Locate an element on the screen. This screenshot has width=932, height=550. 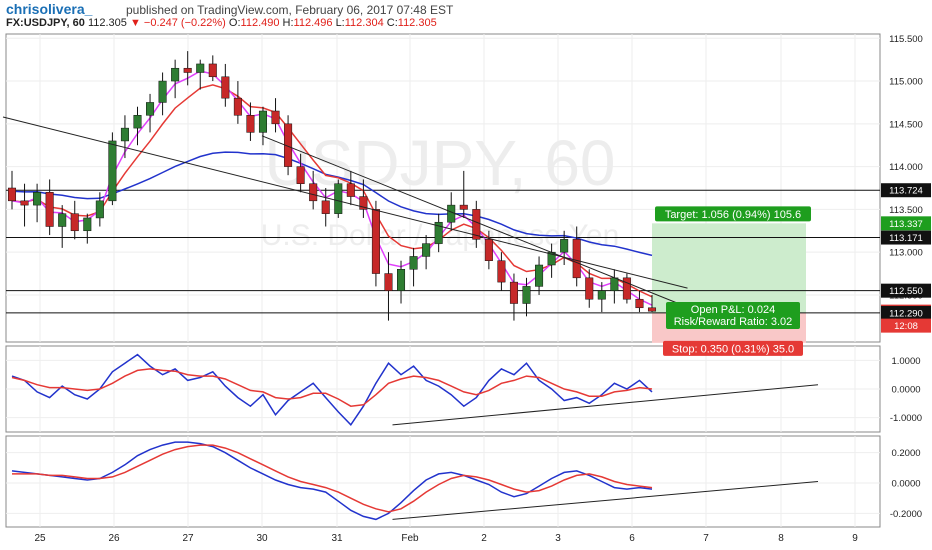
symbol: FX:USDJPY, 60 is located at coordinates (45, 23).